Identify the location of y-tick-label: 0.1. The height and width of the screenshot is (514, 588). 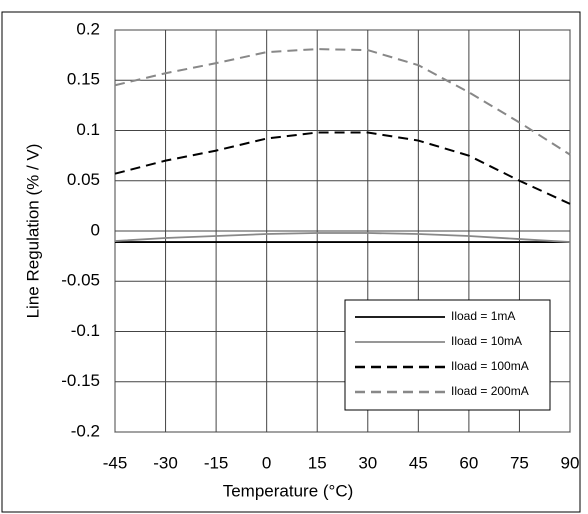
(88, 129).